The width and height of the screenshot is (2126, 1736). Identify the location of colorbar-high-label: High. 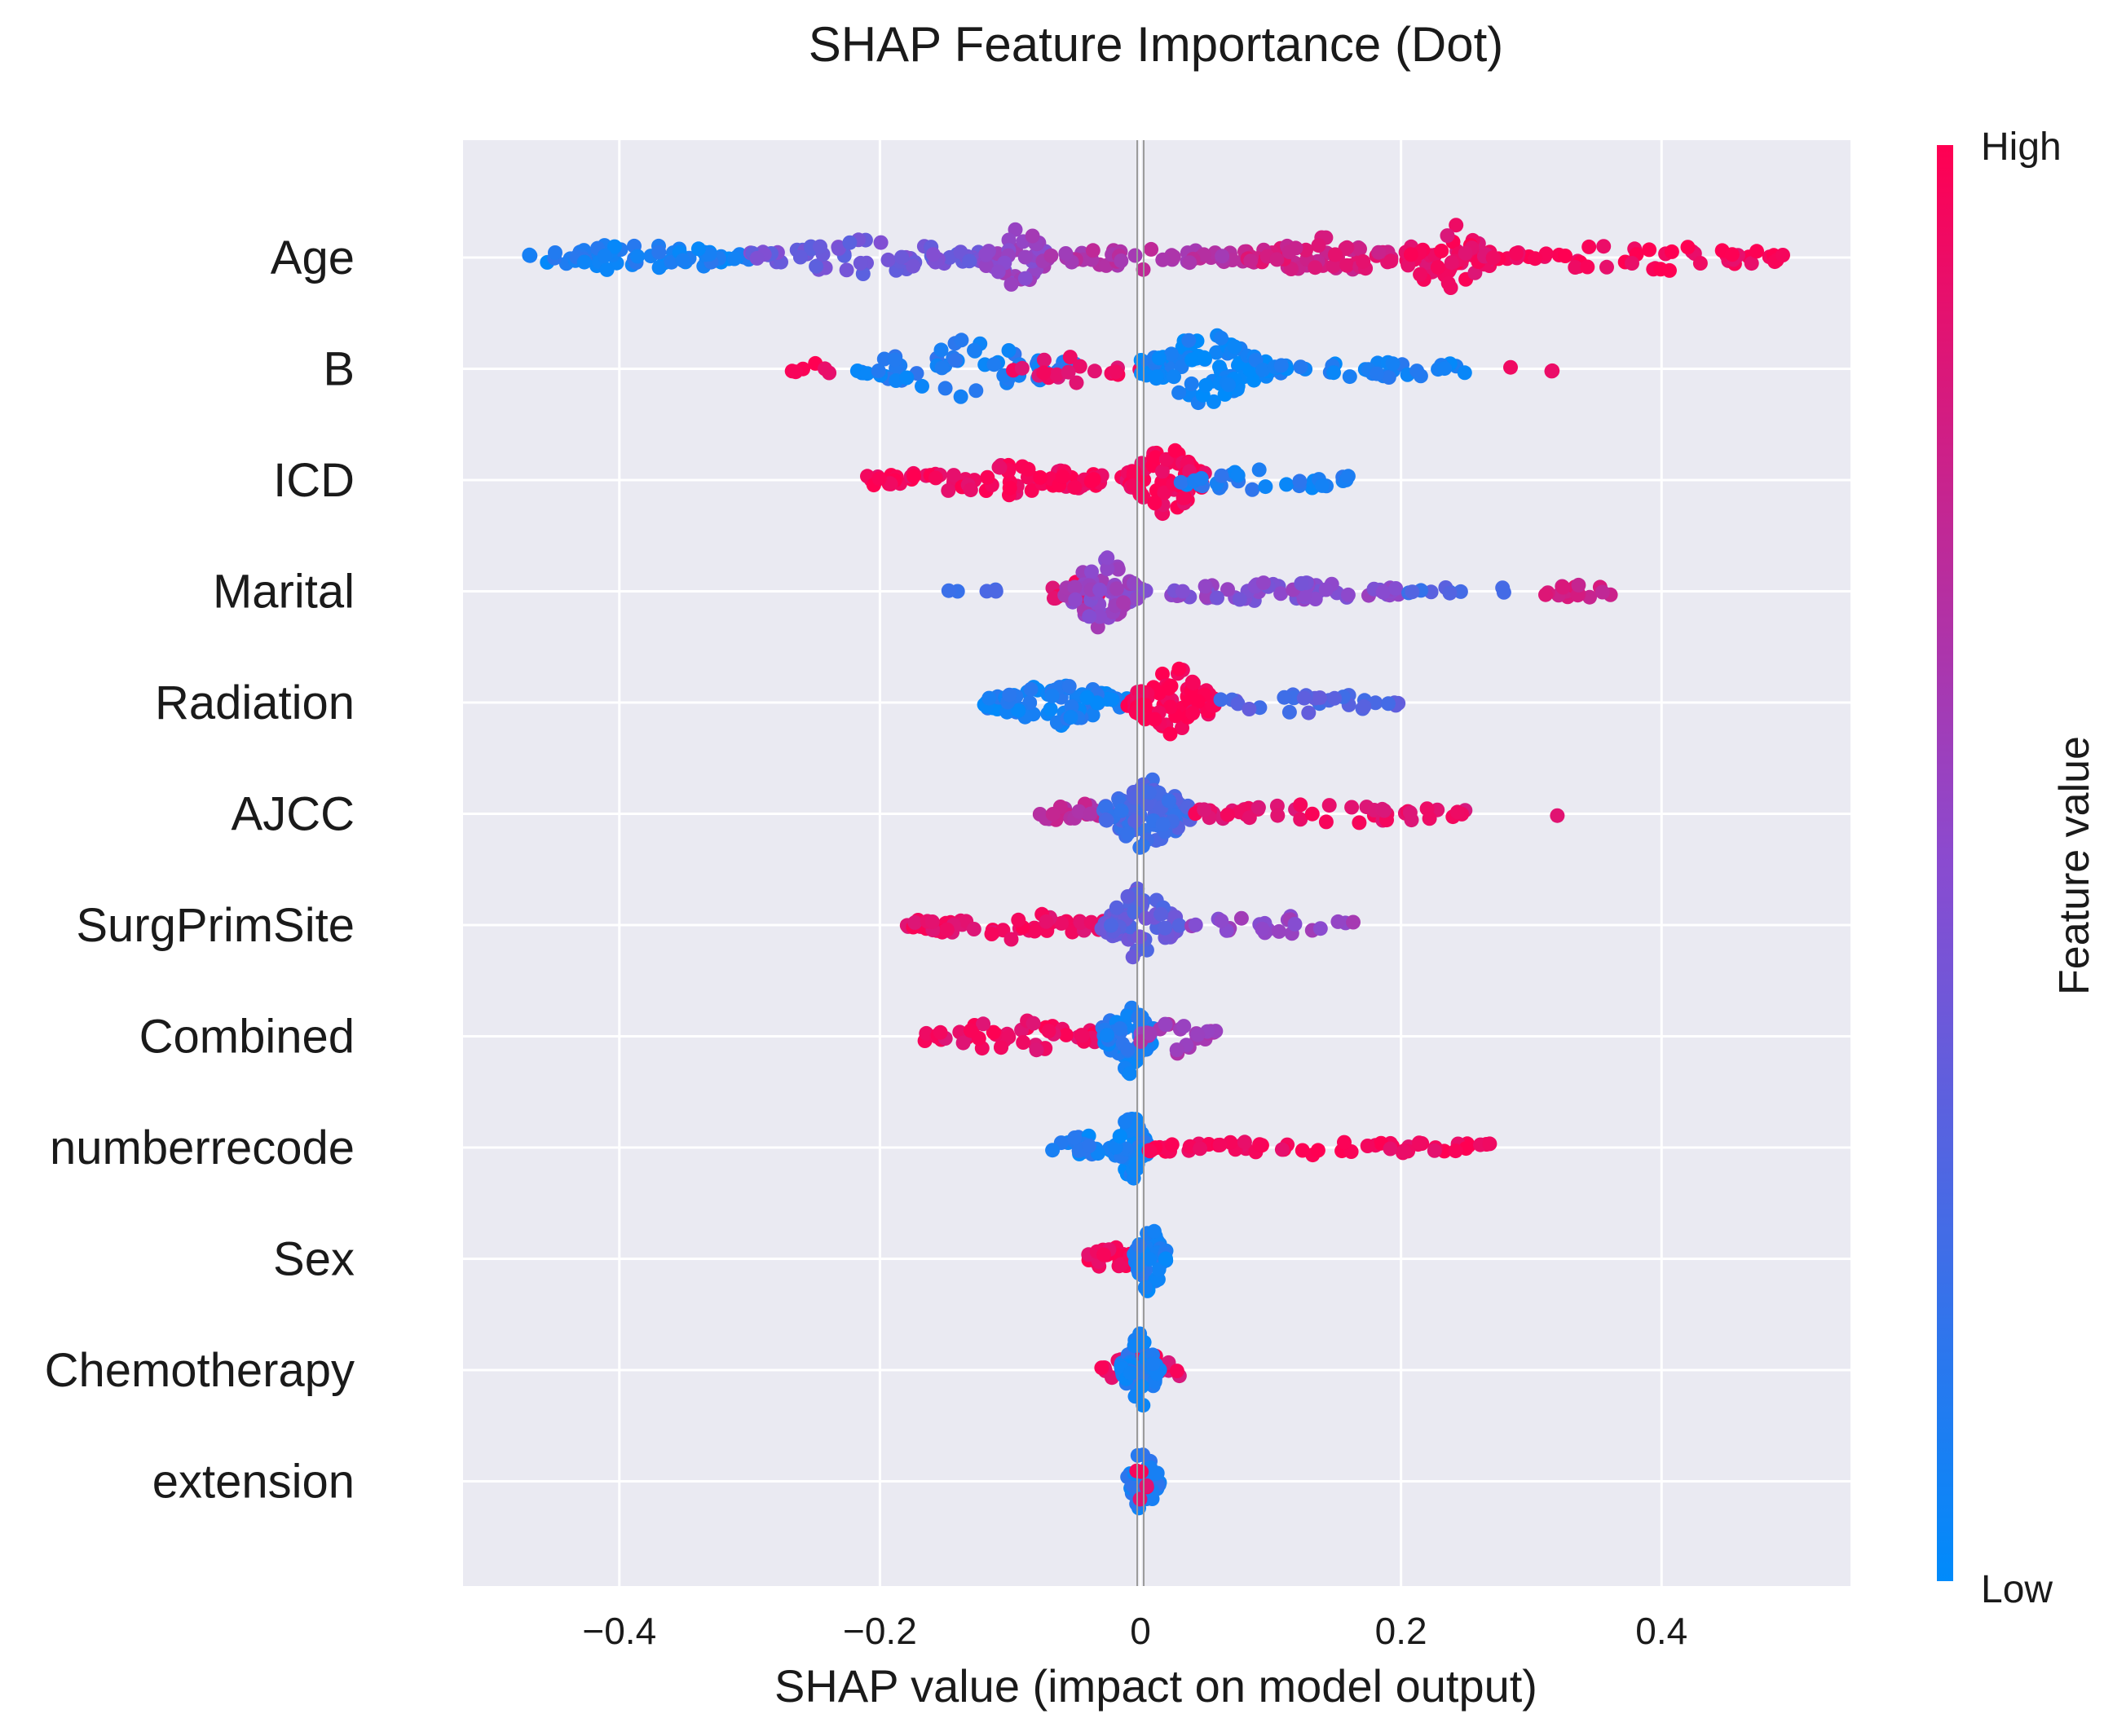
(2021, 147).